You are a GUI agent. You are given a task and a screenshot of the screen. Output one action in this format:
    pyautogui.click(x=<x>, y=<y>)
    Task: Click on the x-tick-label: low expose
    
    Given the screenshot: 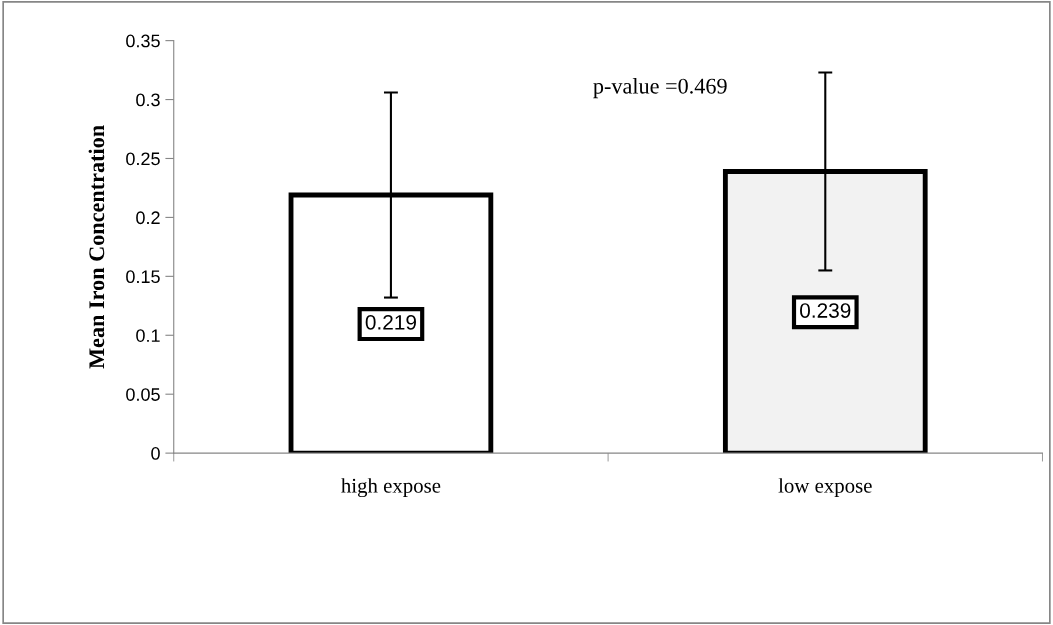 What is the action you would take?
    pyautogui.click(x=825, y=488)
    